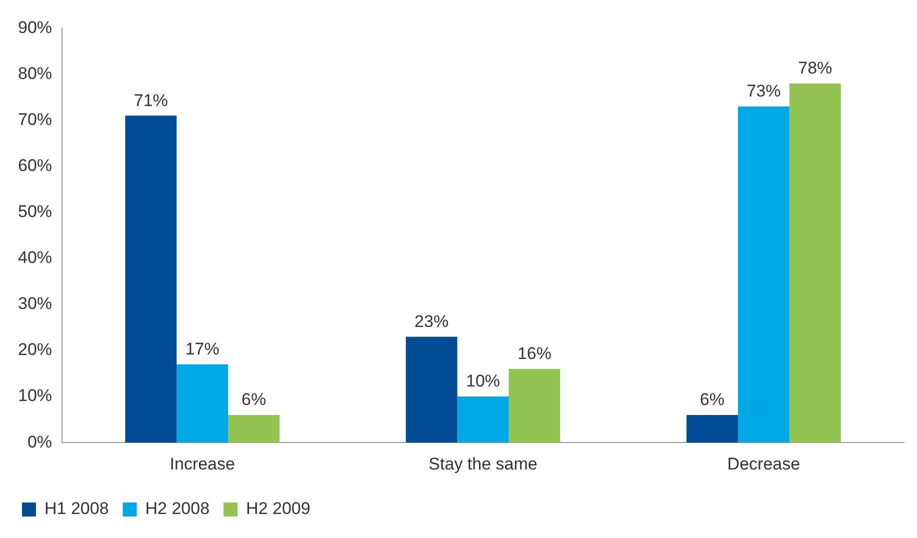  Describe the element at coordinates (278, 508) in the screenshot. I see `legend-label: H2 2009` at that location.